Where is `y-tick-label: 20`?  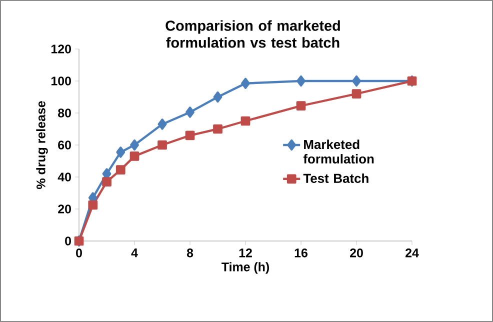
y-tick-label: 20 is located at coordinates (64, 209).